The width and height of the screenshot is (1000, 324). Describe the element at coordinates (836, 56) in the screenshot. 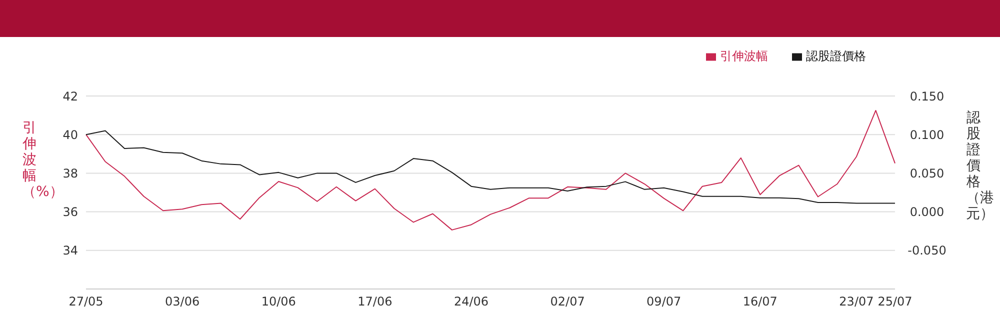

I see `legend-label: 認股證價格` at that location.